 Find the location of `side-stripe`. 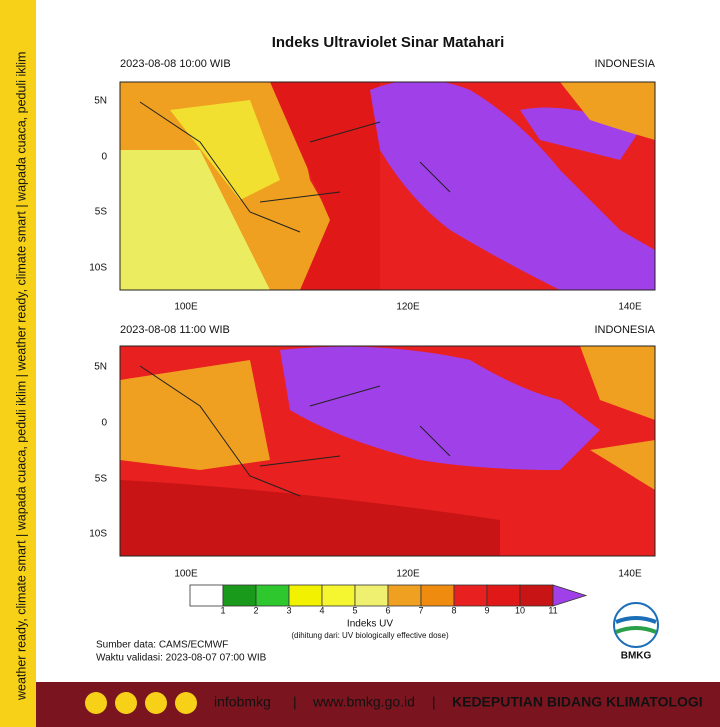

side-stripe is located at coordinates (18, 363).